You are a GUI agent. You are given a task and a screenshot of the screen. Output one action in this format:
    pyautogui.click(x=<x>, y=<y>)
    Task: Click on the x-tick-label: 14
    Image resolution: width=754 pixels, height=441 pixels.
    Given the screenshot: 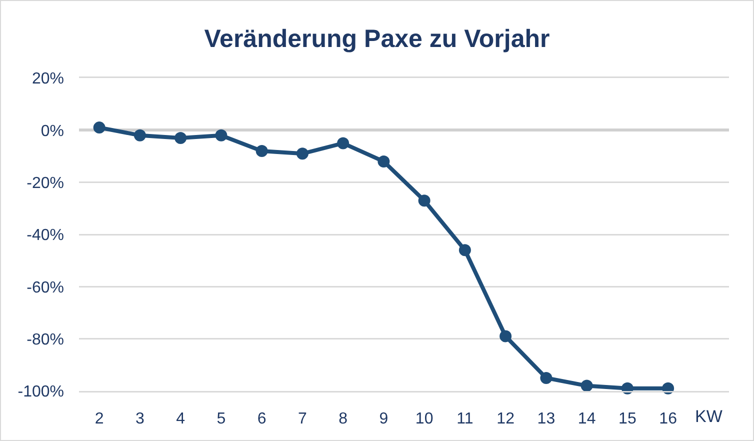 What is the action you would take?
    pyautogui.click(x=587, y=419)
    